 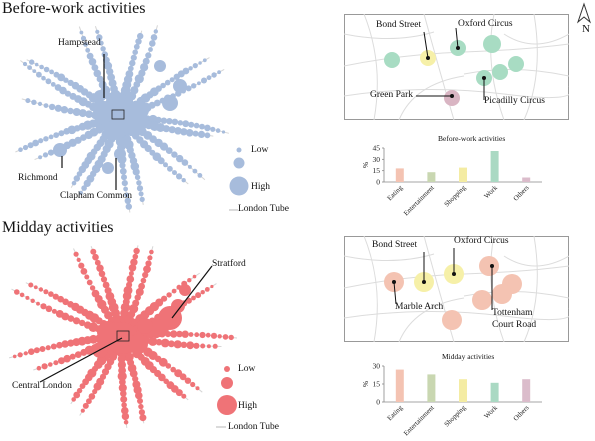 What do you see at coordinates (586, 29) in the screenshot?
I see `north-label: N` at bounding box center [586, 29].